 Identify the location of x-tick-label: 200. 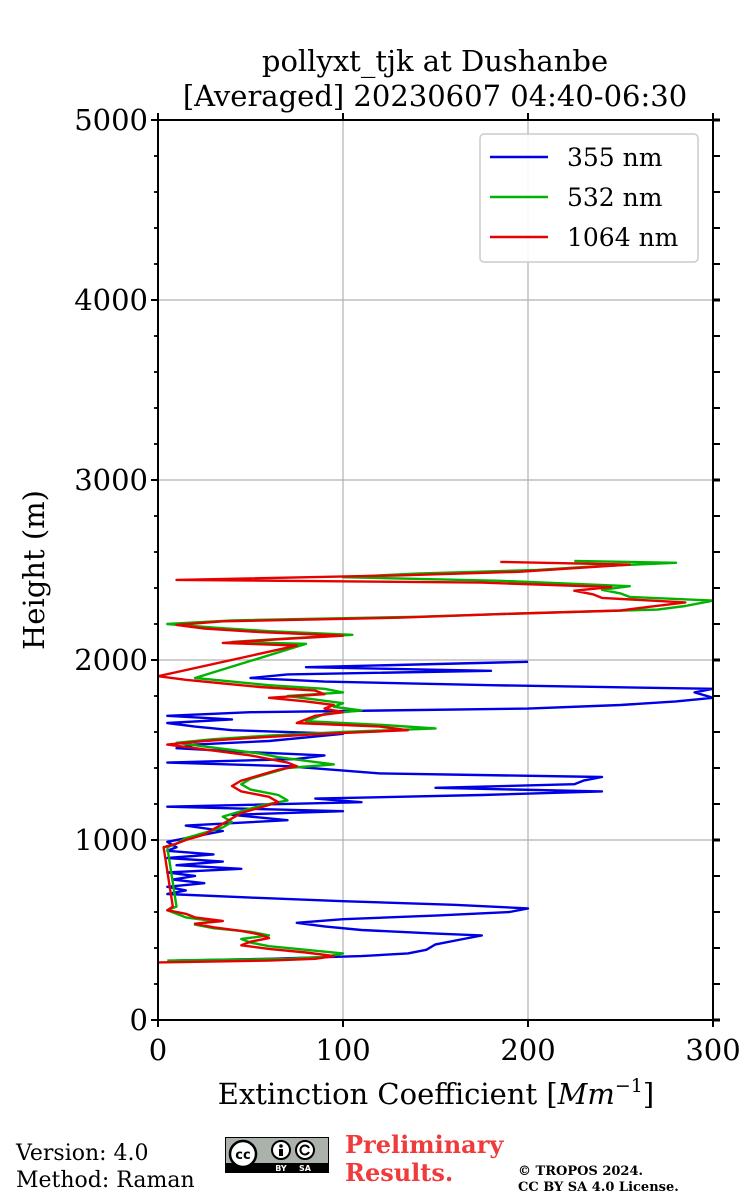
(527, 1050).